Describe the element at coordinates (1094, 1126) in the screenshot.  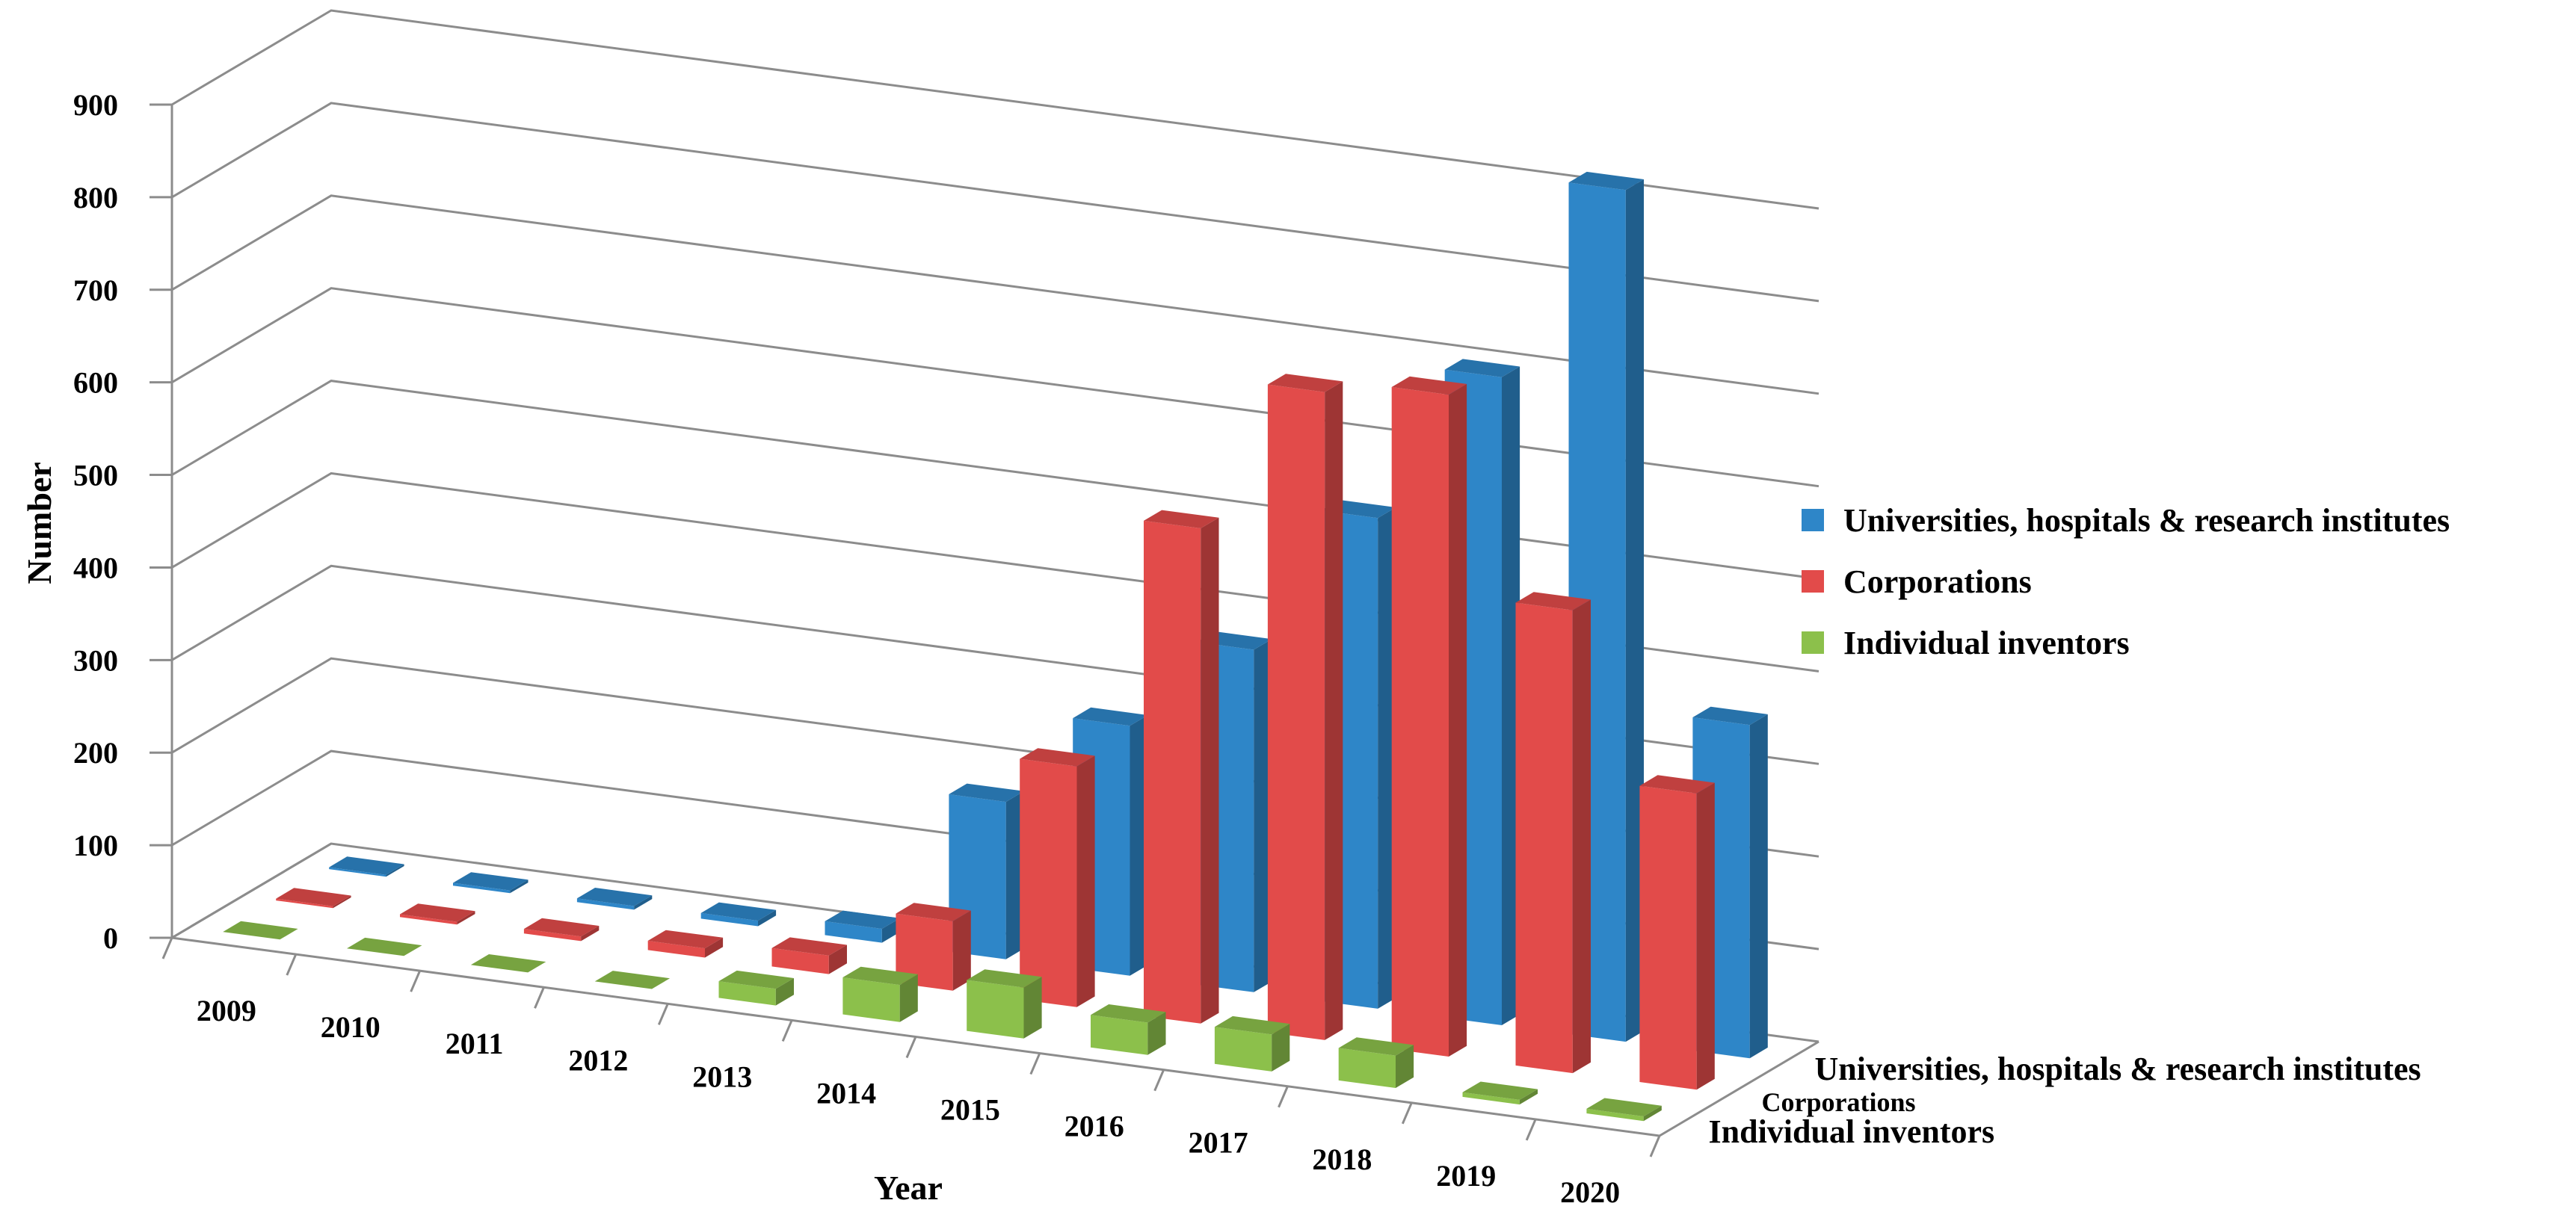
I see `x-tick-label: 2016` at that location.